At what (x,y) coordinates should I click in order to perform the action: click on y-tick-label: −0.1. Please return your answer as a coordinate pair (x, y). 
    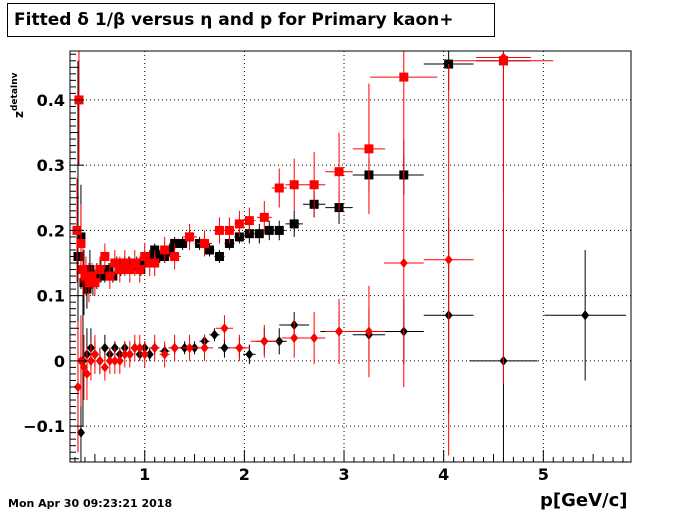
    Looking at the image, I should click on (44, 426).